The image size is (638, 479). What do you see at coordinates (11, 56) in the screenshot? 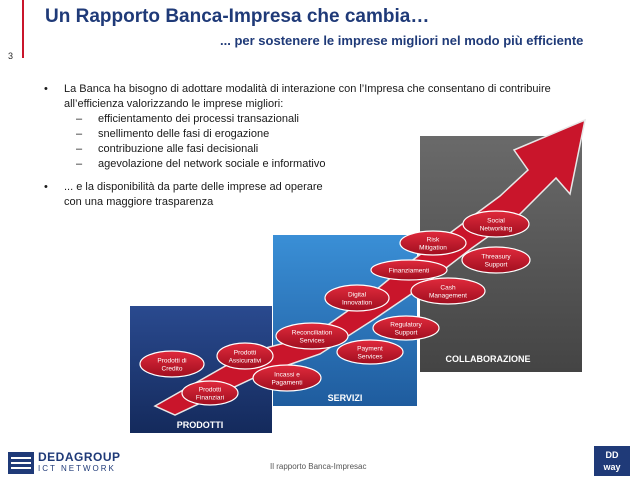
I see `page-number: 3` at bounding box center [11, 56].